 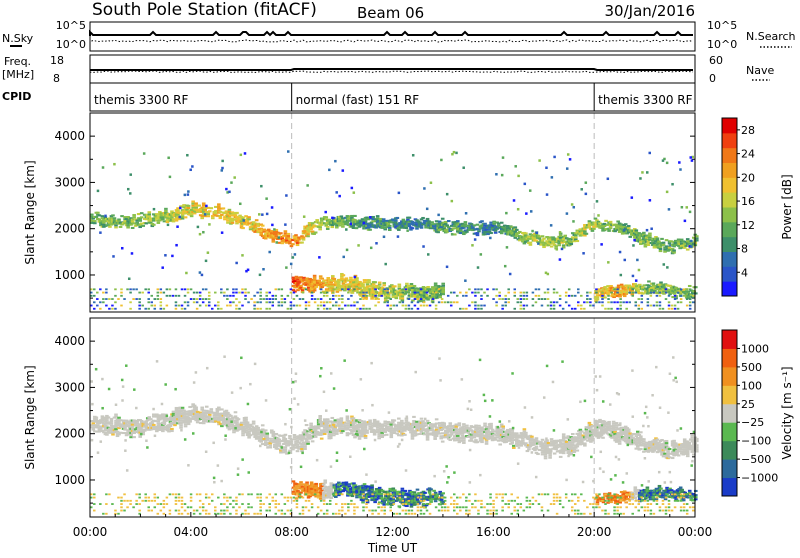 I want to click on nsky-line, so click(x=391, y=34).